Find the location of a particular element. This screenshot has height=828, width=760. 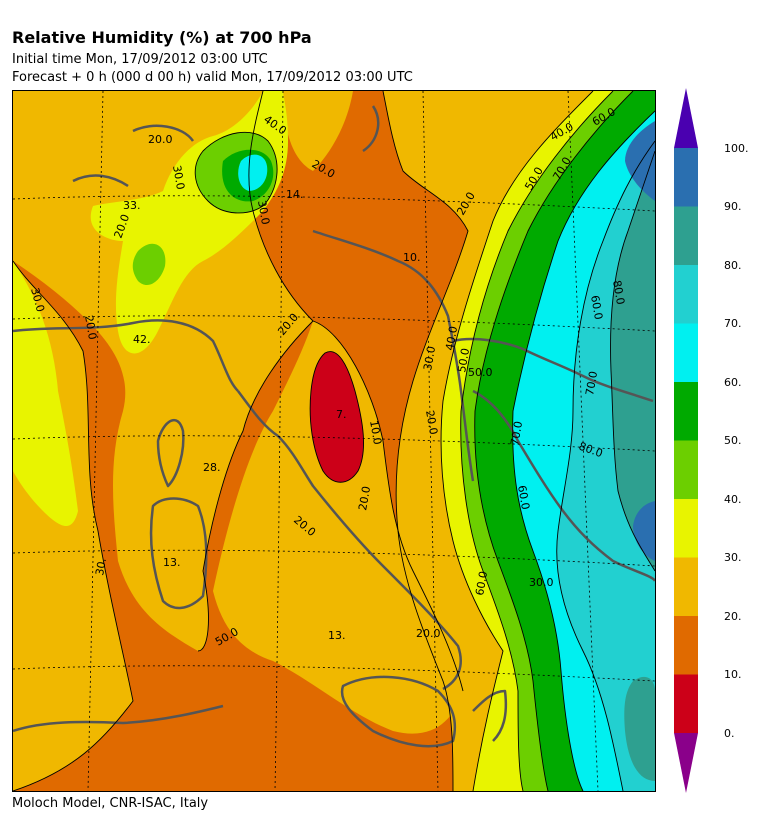

colorbar-label: 10. is located at coordinates (733, 674).